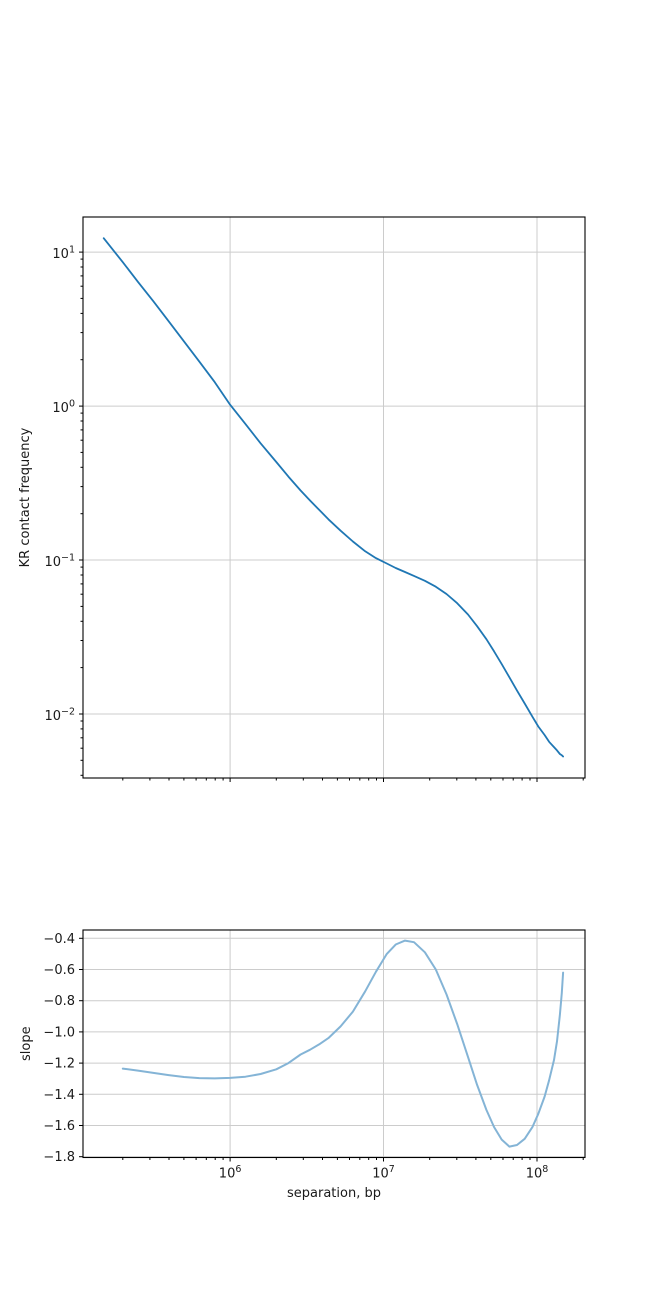  What do you see at coordinates (383, 1173) in the screenshot?
I see `x-tick-label: 10⁷` at bounding box center [383, 1173].